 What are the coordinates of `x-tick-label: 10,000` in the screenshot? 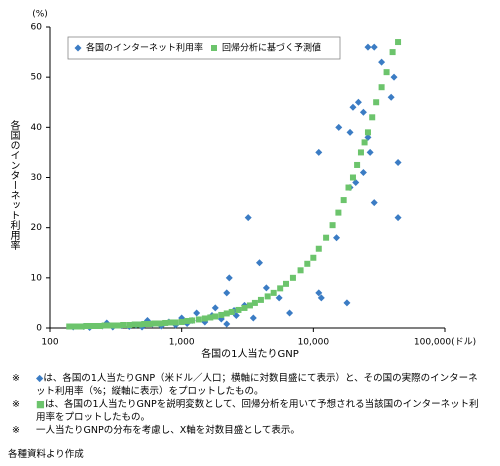 It's located at (314, 343).